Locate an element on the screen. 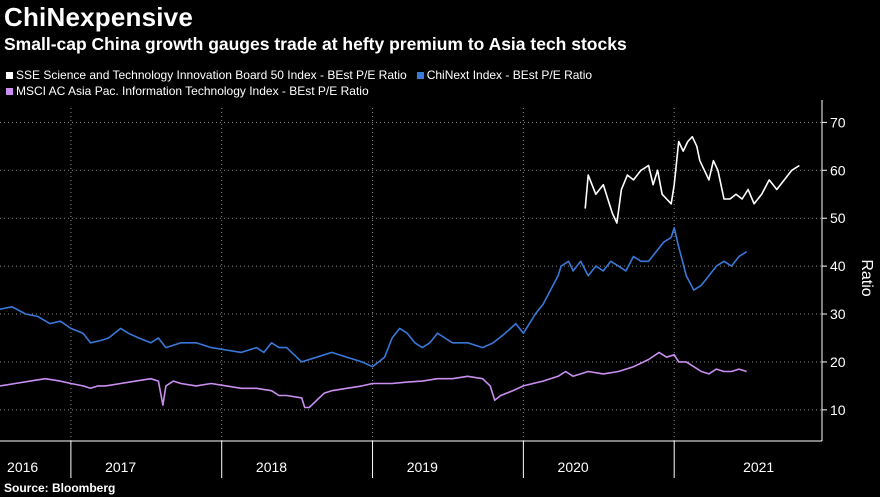  legend-label-chinext: ChiNext Index - BEst P/E Ratio is located at coordinates (509, 75).